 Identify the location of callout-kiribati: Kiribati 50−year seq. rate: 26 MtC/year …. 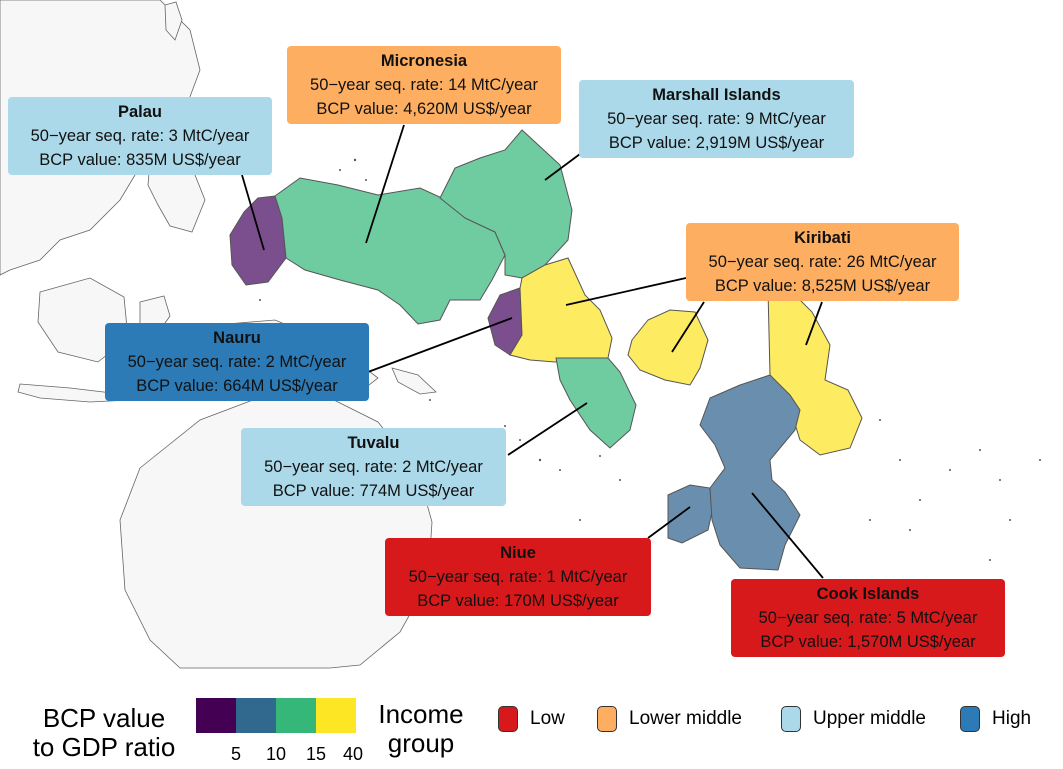
(822, 262).